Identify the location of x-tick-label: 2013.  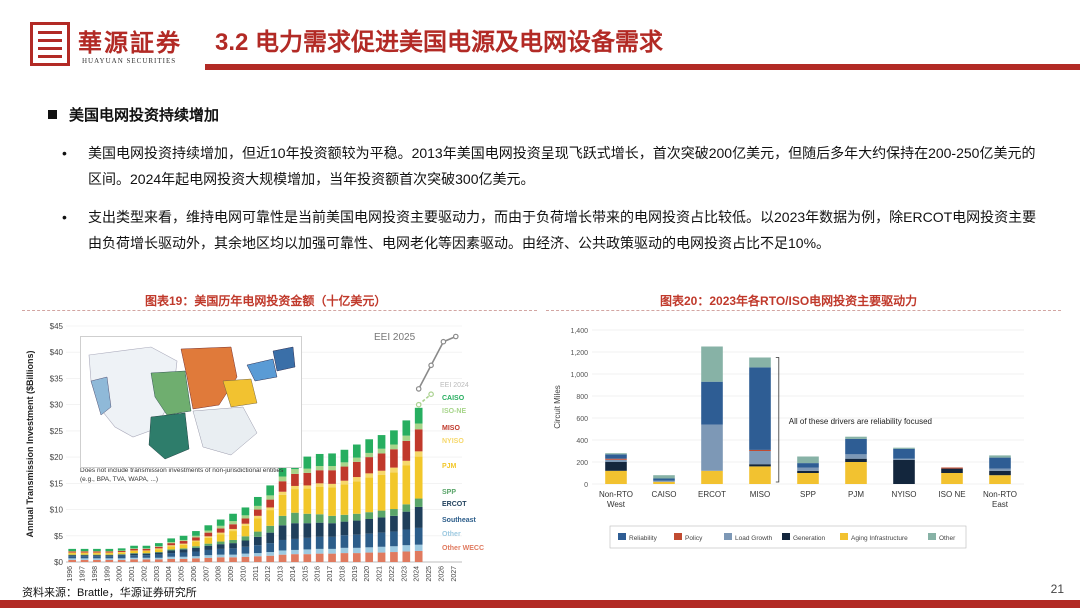
(281, 574).